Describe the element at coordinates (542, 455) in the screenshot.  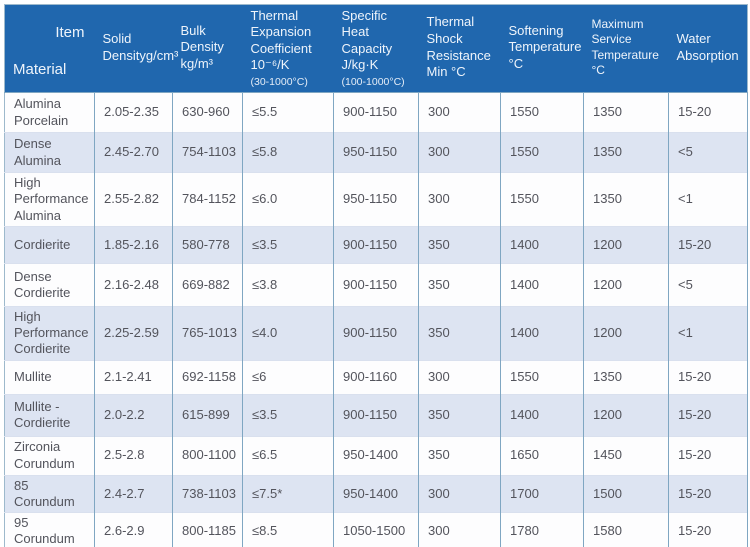
I see `value-cell: 1650` at that location.